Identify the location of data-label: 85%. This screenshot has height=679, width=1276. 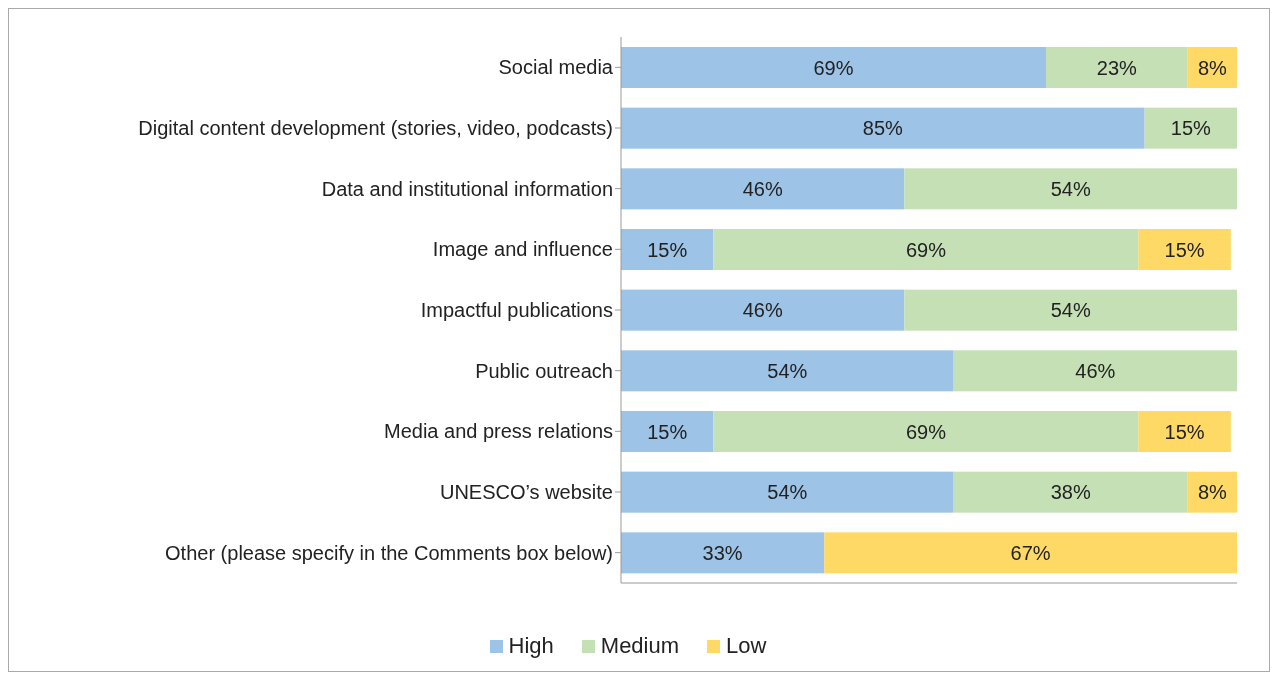
(883, 128).